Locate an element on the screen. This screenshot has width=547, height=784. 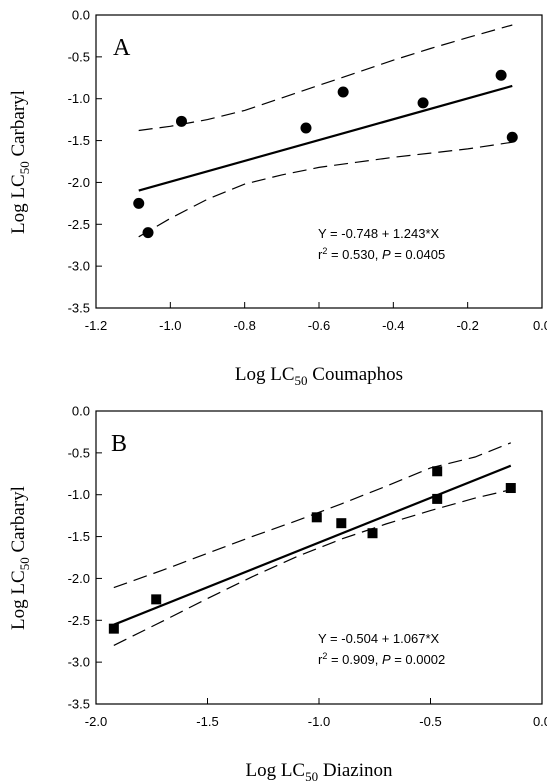
ci-lower-band-a is located at coordinates (325, 189).